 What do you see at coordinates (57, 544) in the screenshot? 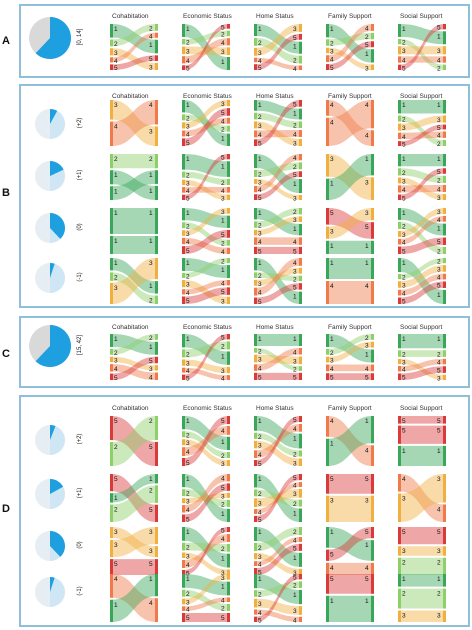
I see `pie-slice` at bounding box center [57, 544].